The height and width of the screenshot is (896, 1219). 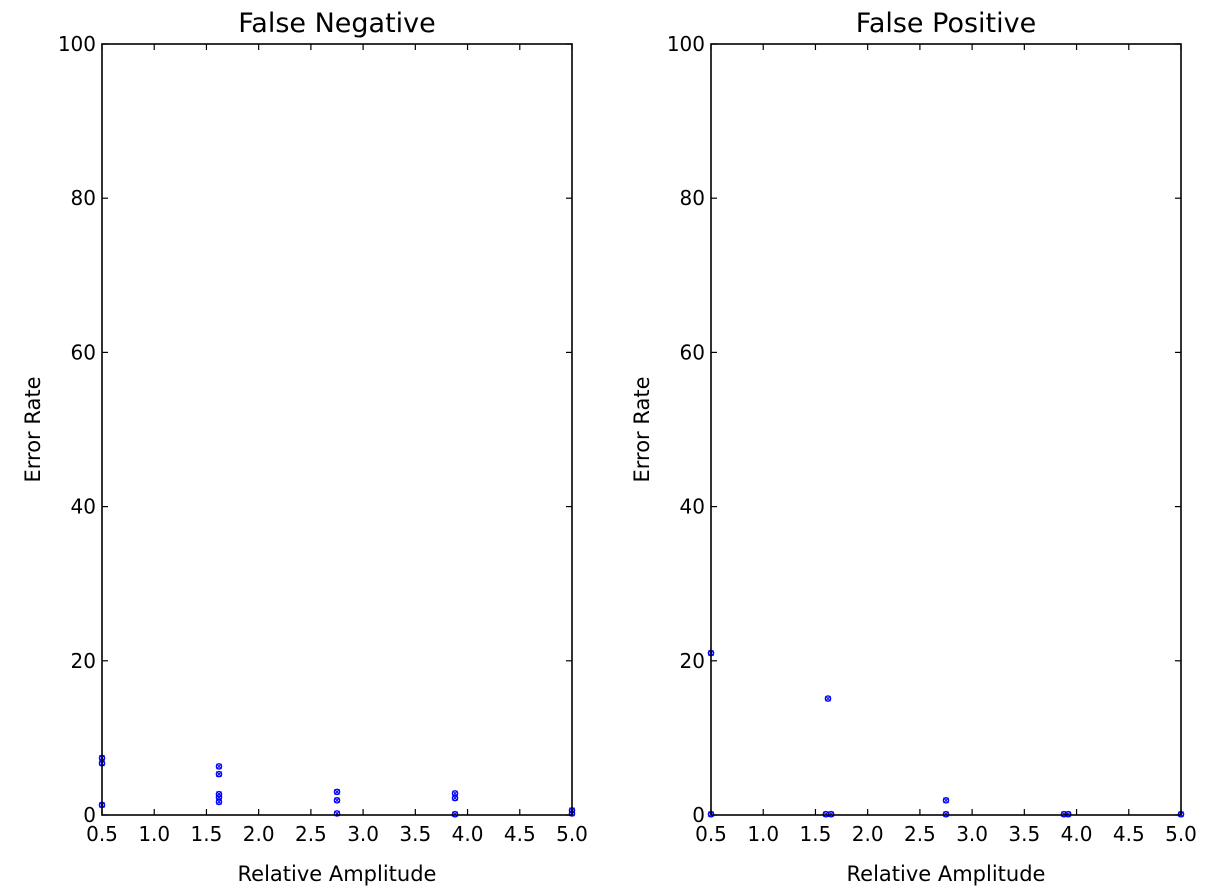 What do you see at coordinates (946, 23) in the screenshot?
I see `false-positive-title: False Positive` at bounding box center [946, 23].